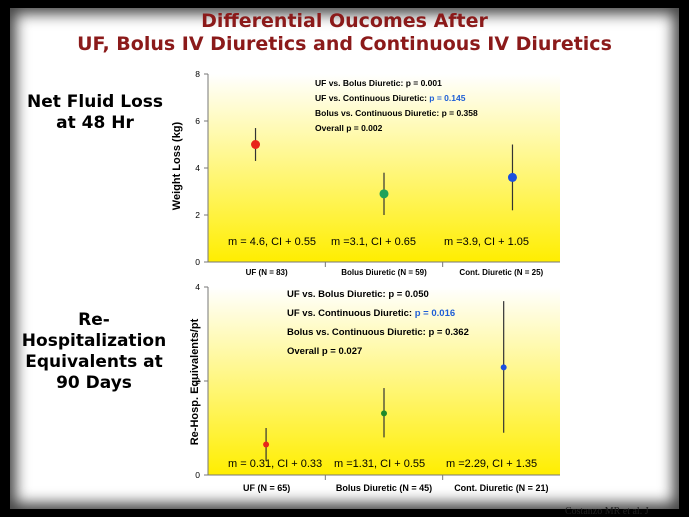 Image resolution: width=689 pixels, height=517 pixels. I want to click on x-tick-label: Bolus Diuretic (N = 59), so click(384, 272).